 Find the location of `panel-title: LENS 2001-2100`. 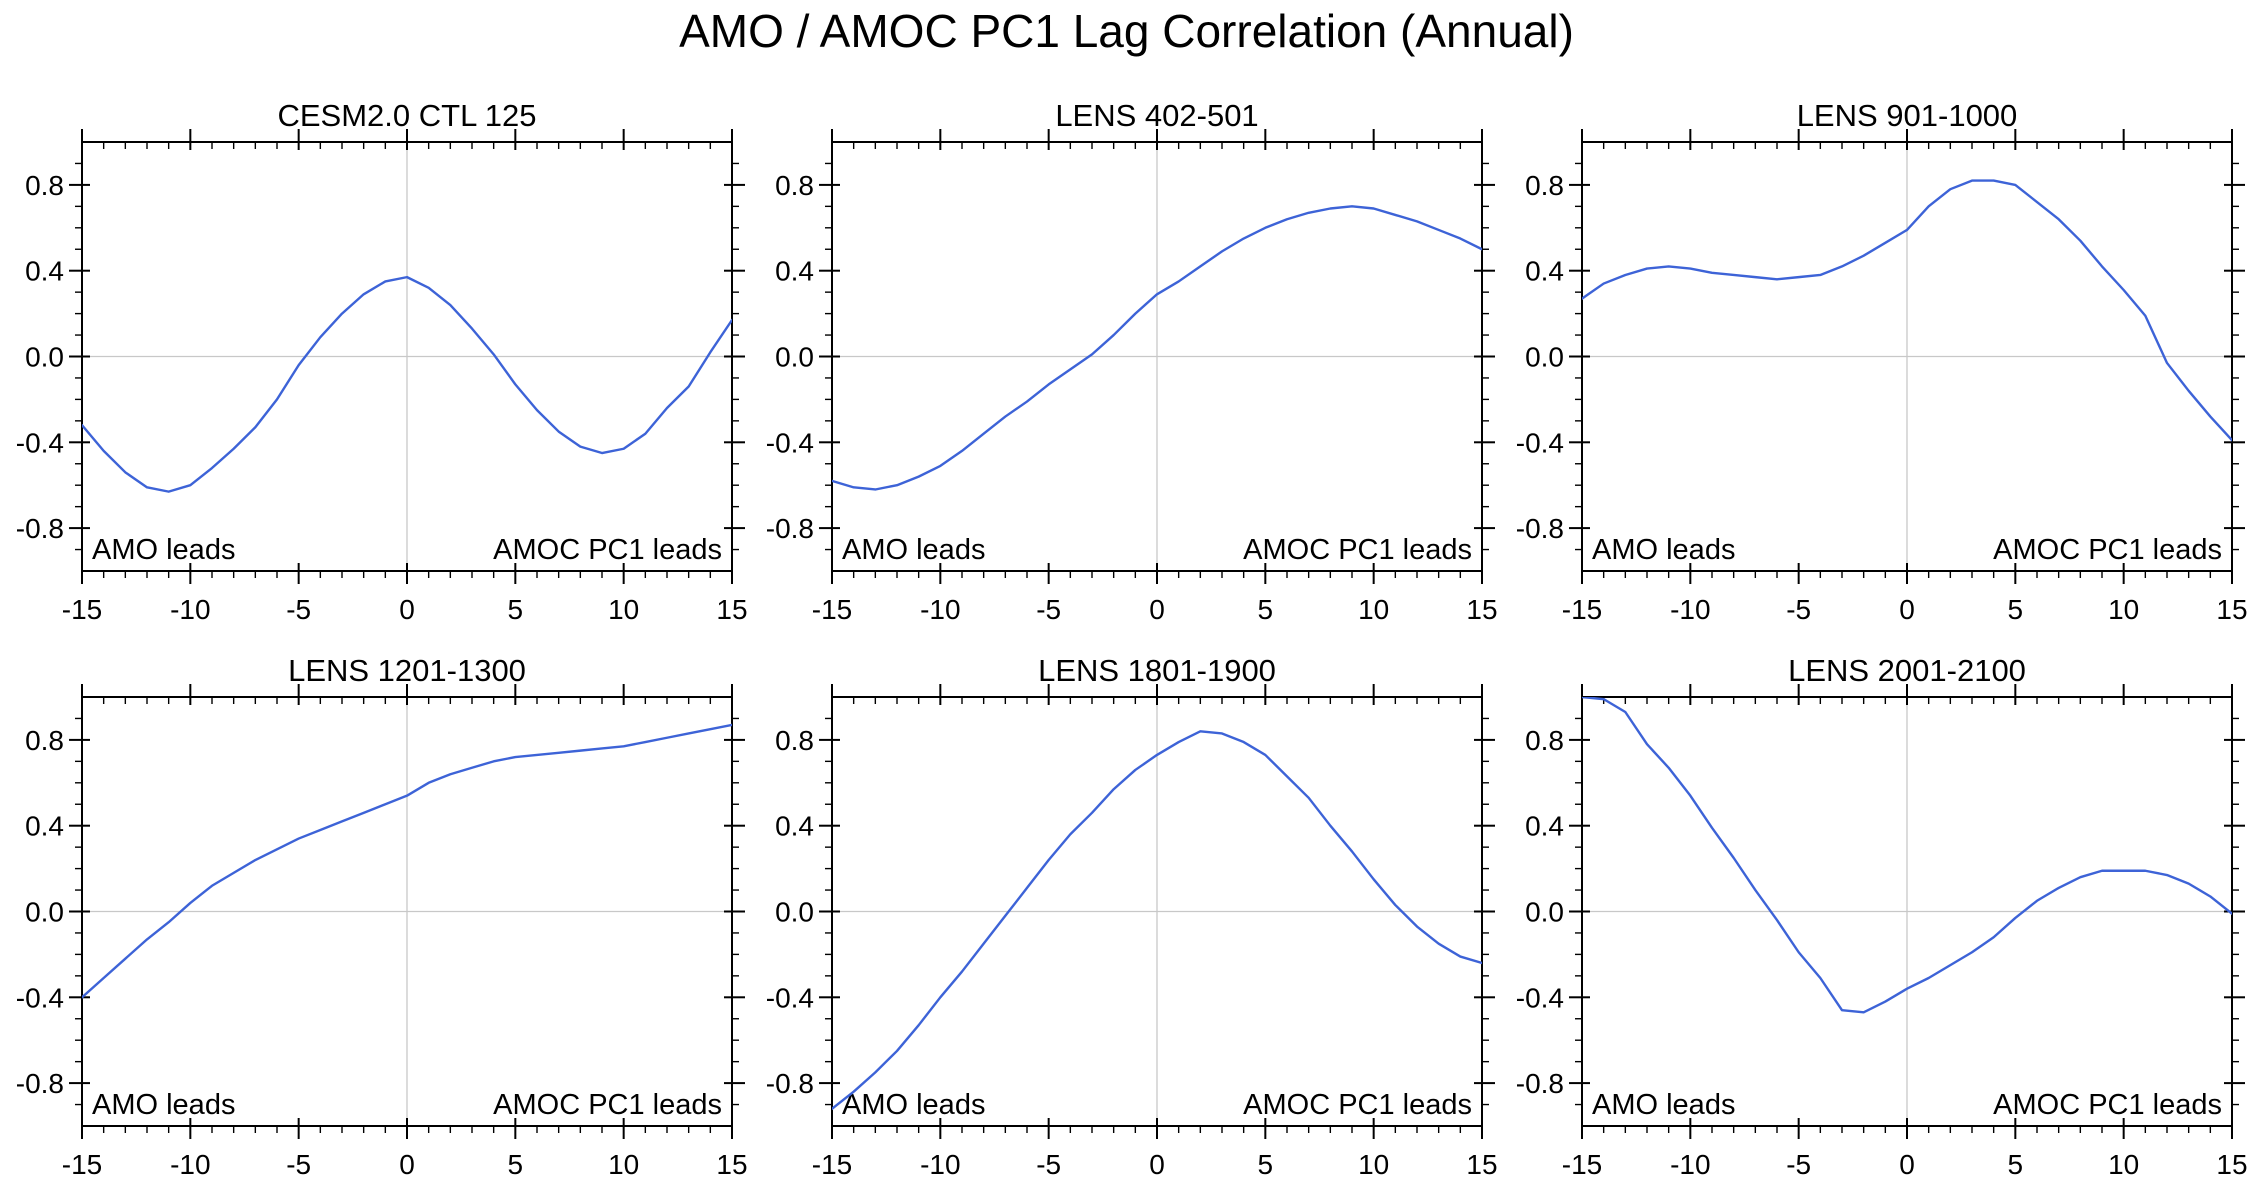

panel-title: LENS 2001-2100 is located at coordinates (1907, 670).